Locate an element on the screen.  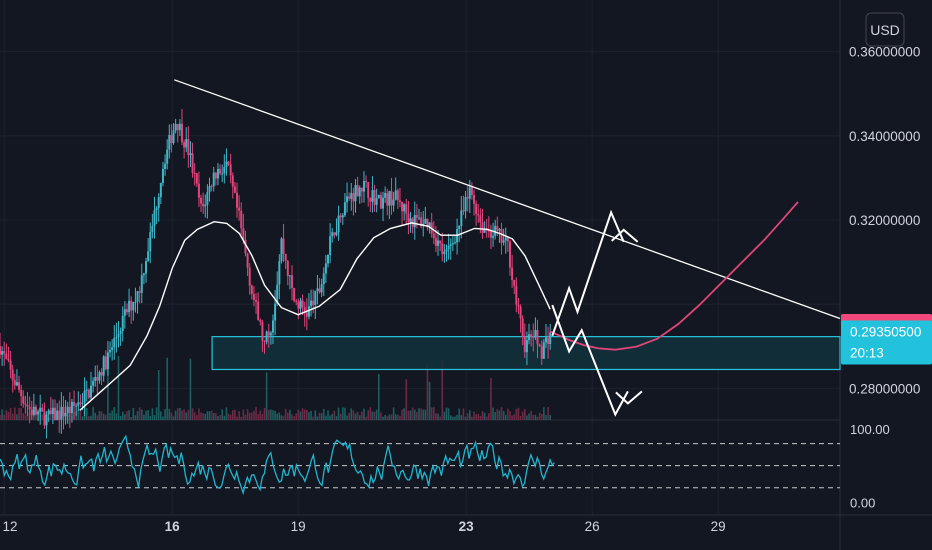
projection-arrow-down is located at coordinates (590, 360).